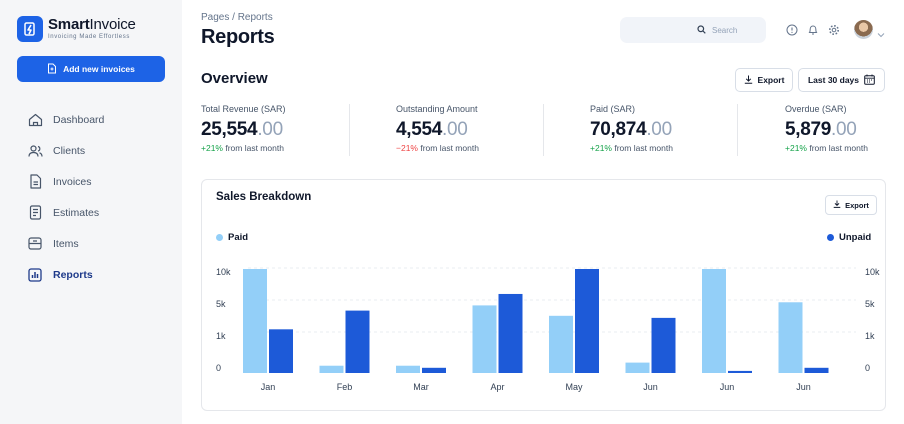 The width and height of the screenshot is (904, 424). I want to click on x-tick-label: Jan, so click(268, 387).